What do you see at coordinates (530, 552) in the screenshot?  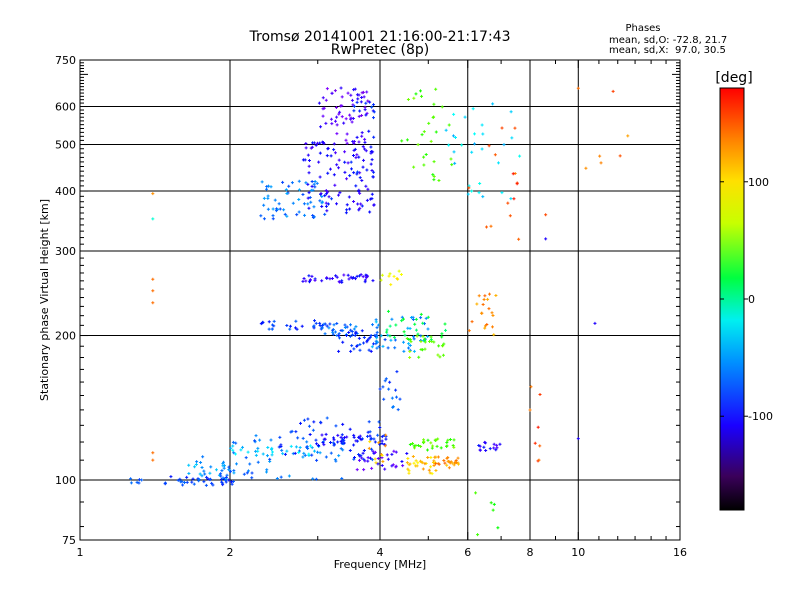 I see `x-tick-label: 8` at bounding box center [530, 552].